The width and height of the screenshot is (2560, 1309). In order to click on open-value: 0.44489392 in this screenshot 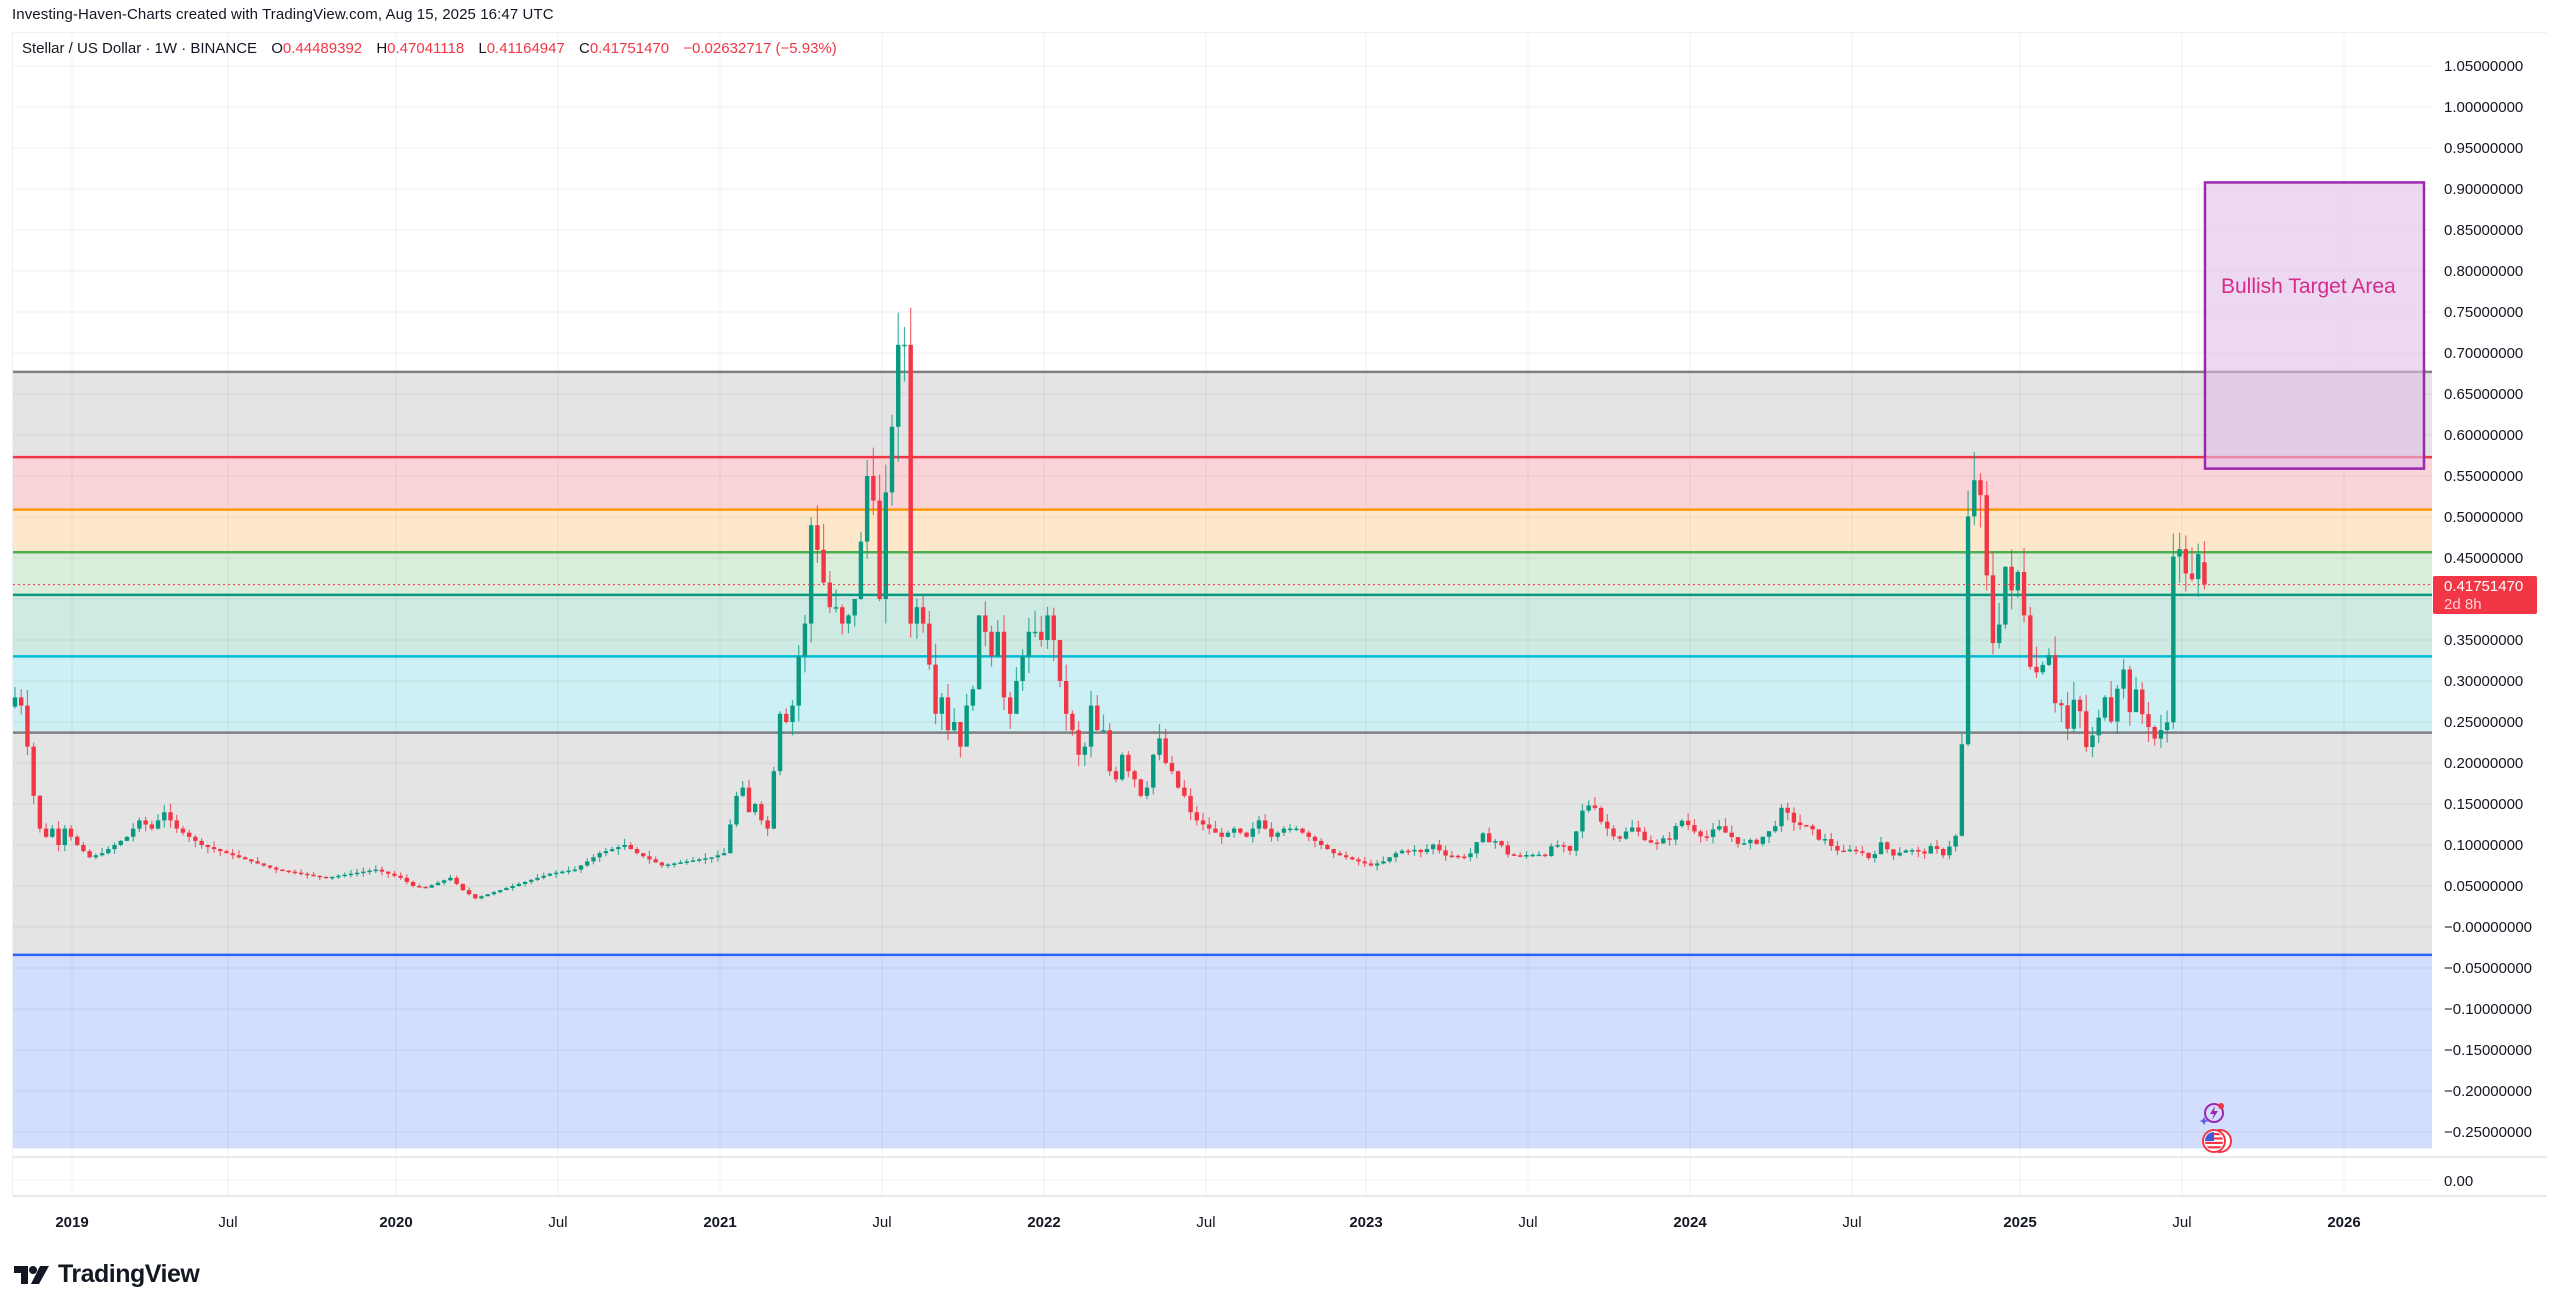, I will do `click(322, 48)`.